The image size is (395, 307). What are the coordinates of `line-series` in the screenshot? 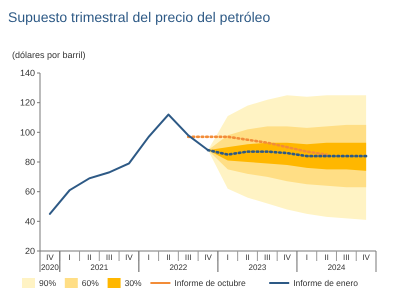 It's located at (257, 145).